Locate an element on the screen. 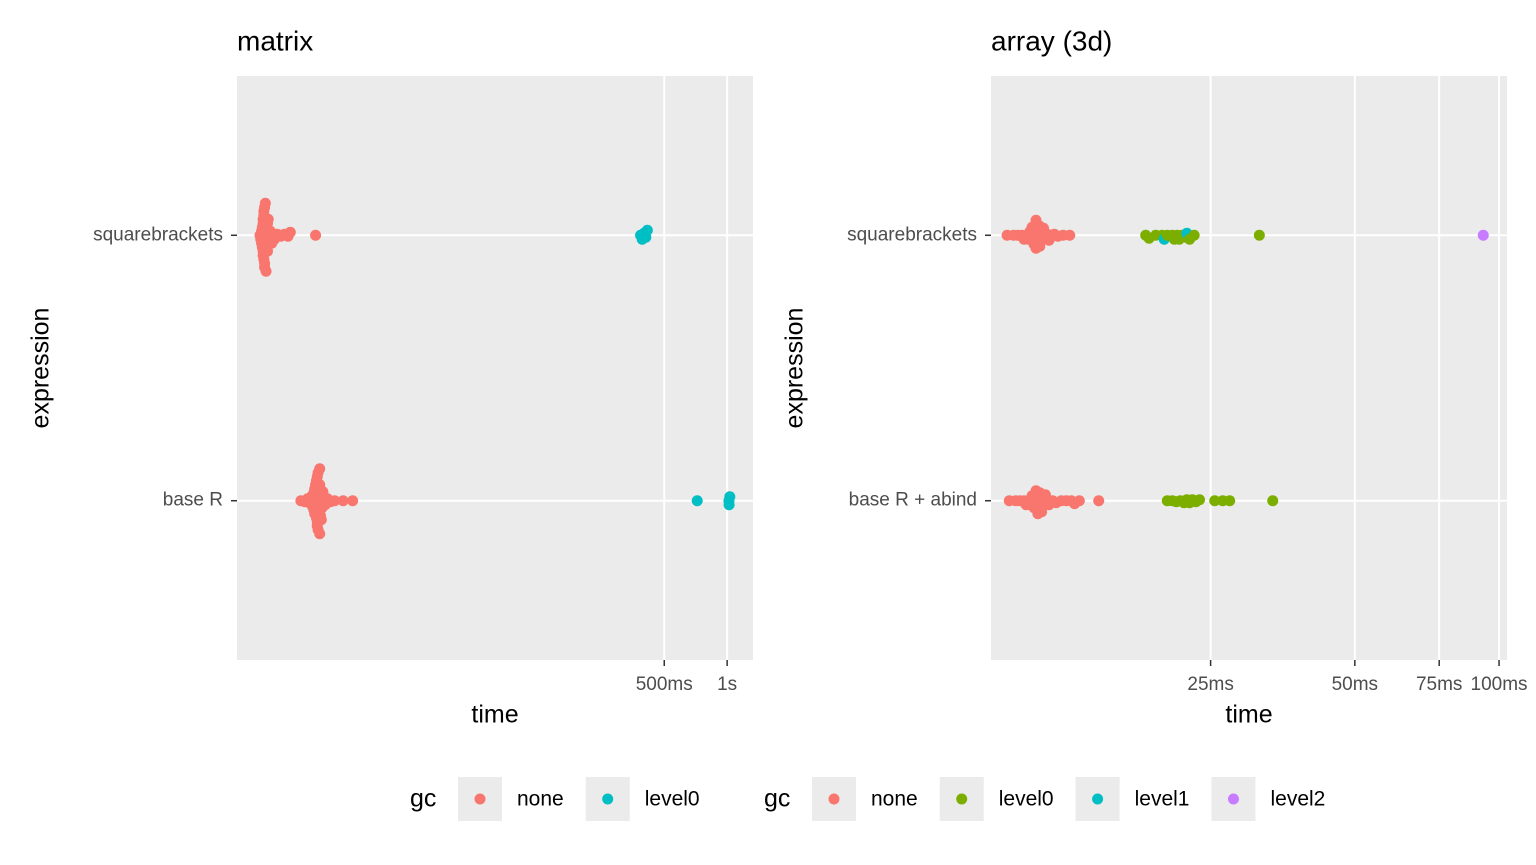 Image resolution: width=1536 pixels, height=865 pixels. panel-title: array (3d) is located at coordinates (1051, 40).